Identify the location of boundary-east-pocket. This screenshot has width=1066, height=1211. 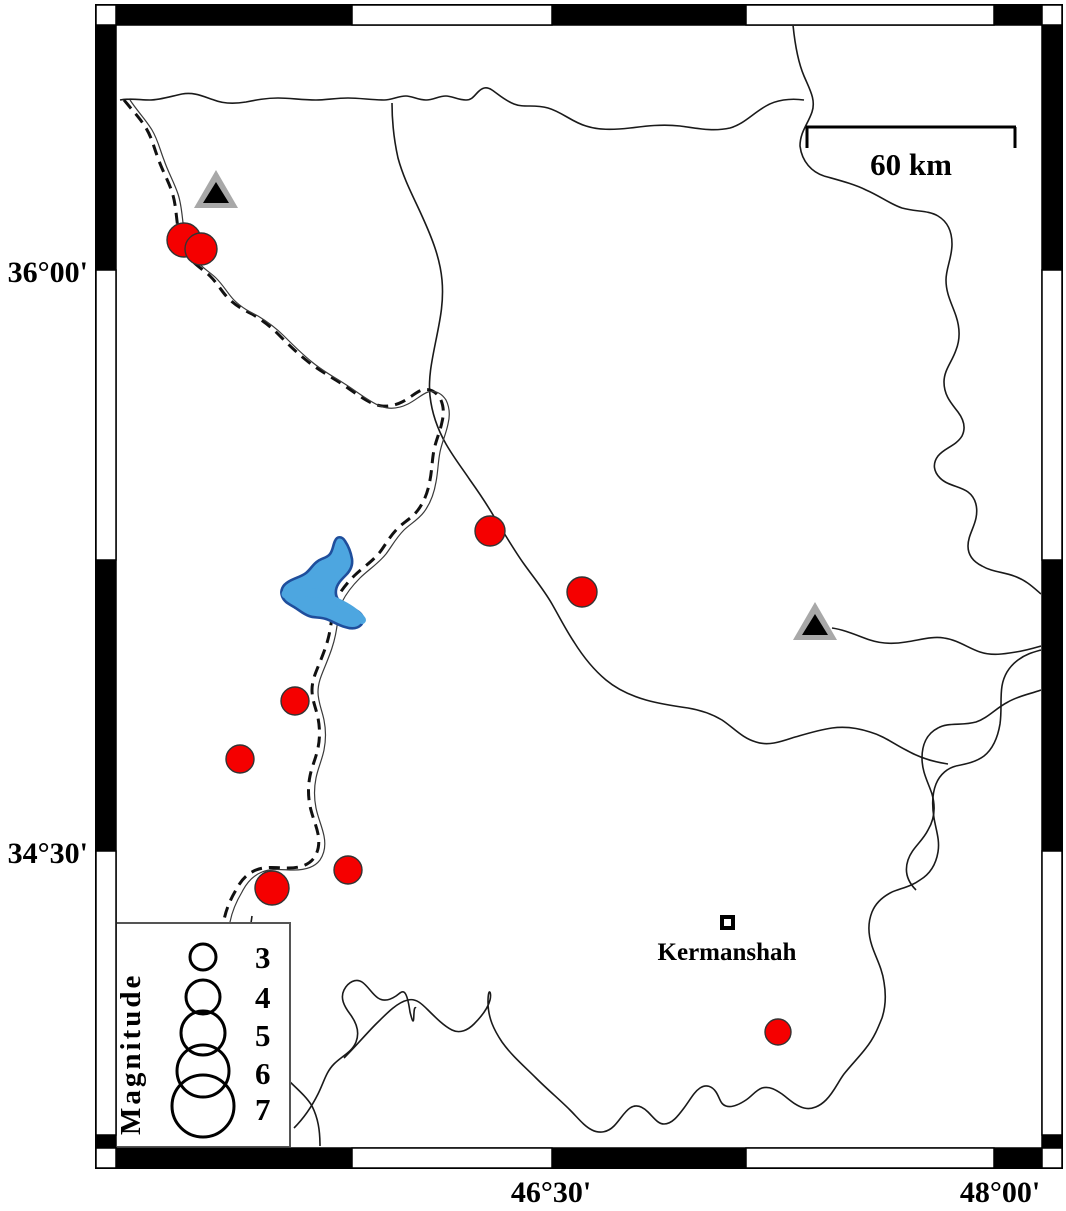
(998, 708).